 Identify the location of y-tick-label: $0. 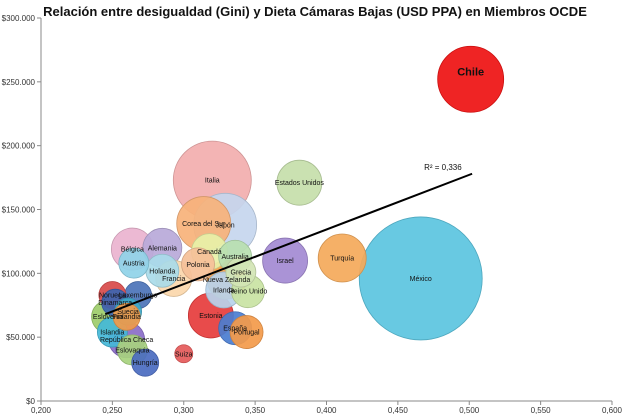
(30, 401).